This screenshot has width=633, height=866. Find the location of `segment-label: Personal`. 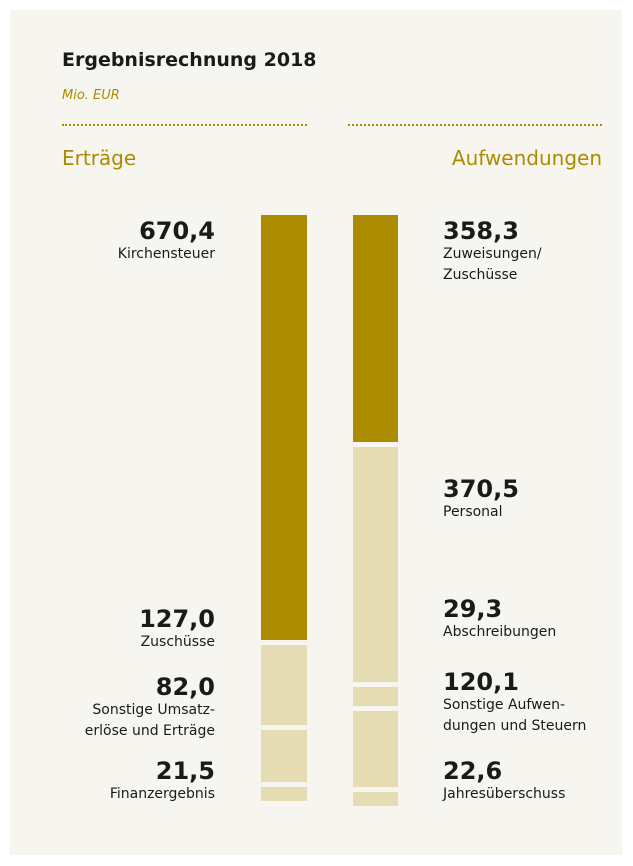

segment-label: Personal is located at coordinates (473, 512).